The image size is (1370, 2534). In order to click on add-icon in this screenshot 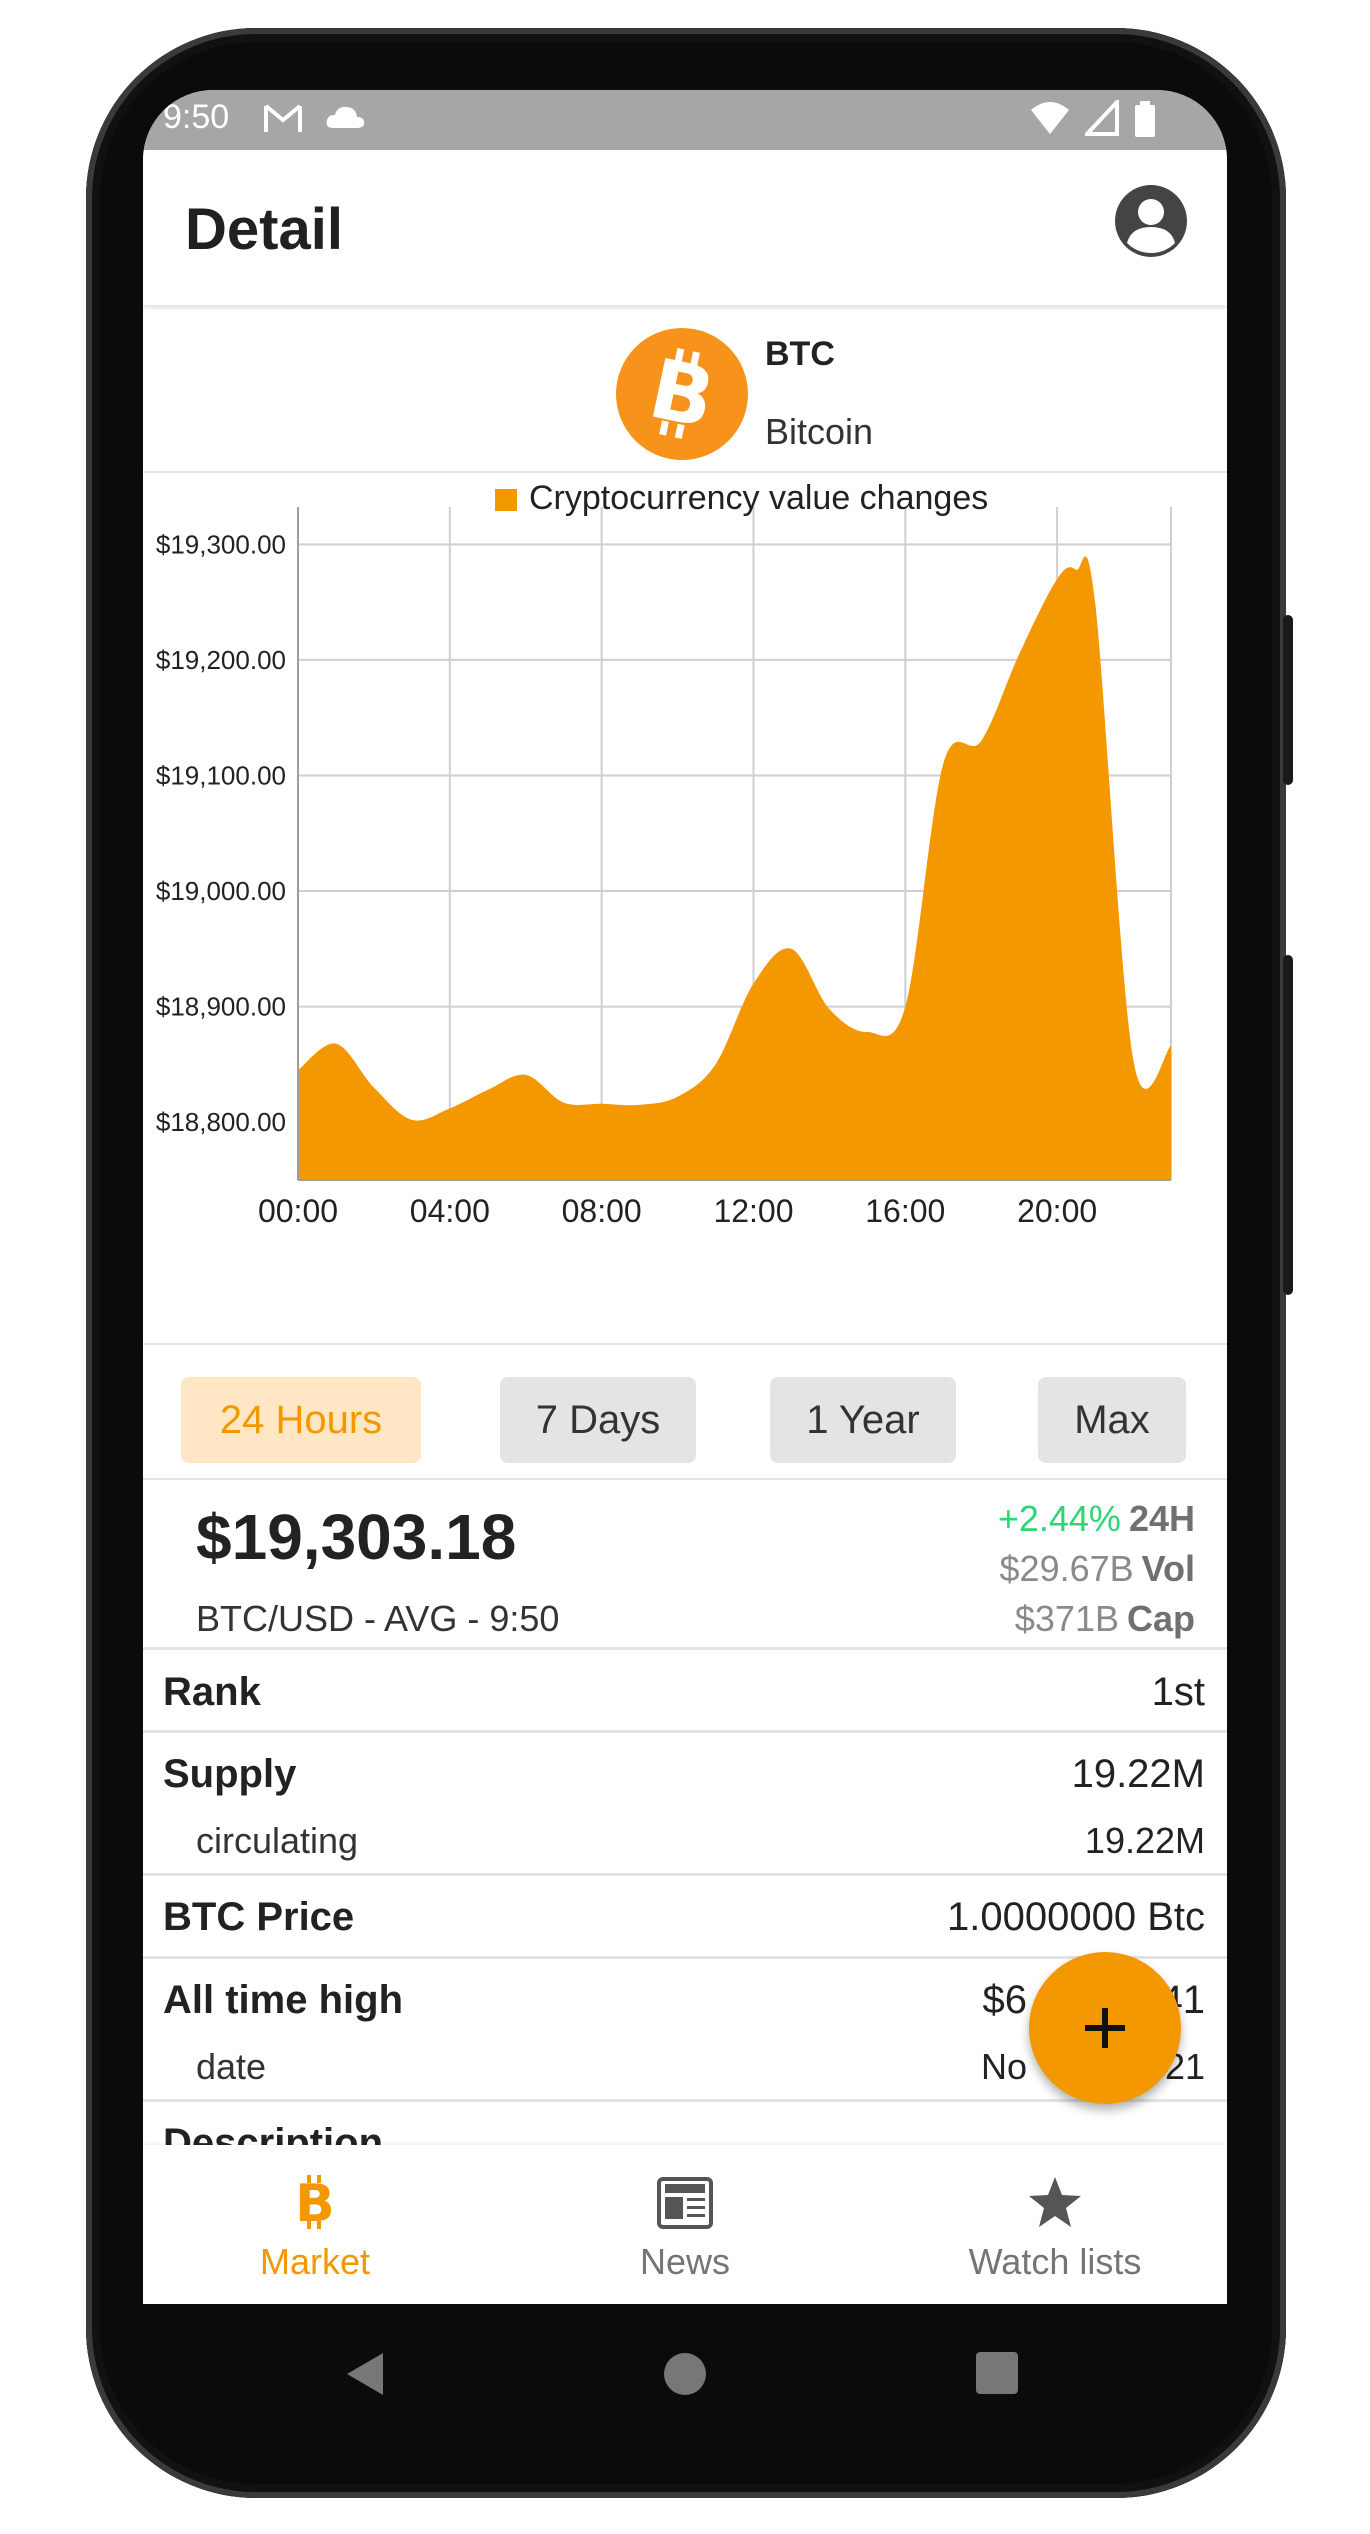, I will do `click(1105, 2028)`.